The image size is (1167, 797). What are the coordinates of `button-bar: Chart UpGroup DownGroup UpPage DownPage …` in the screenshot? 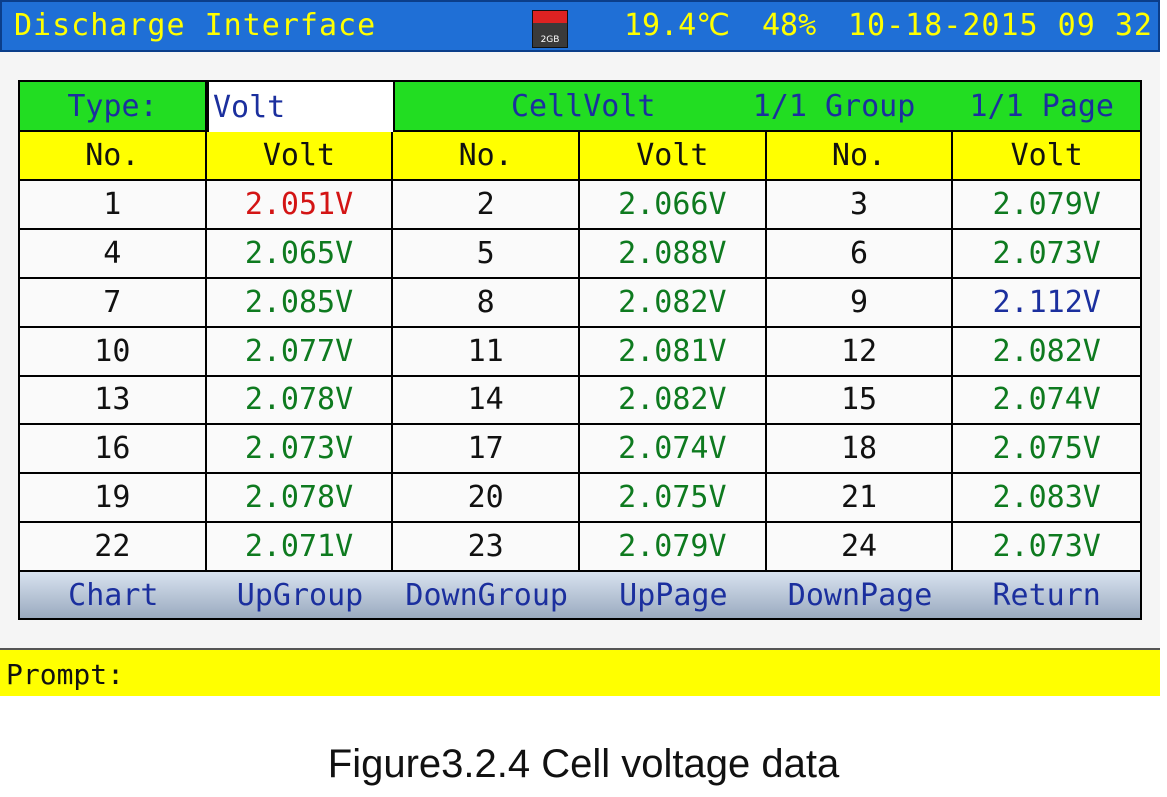 It's located at (580, 595).